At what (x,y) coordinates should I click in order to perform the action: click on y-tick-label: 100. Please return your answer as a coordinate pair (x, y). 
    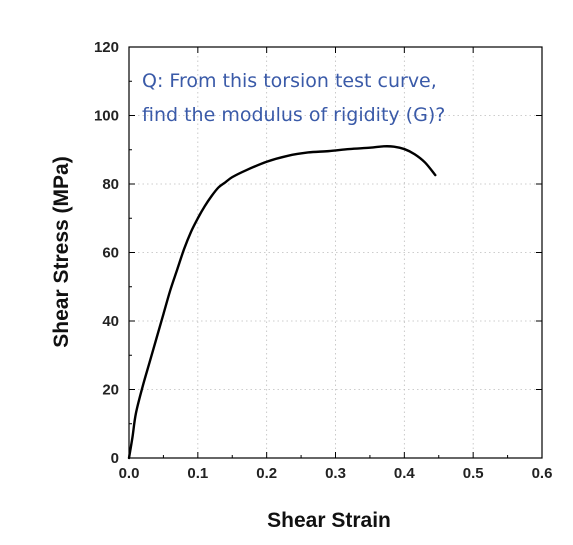
    Looking at the image, I should click on (106, 116).